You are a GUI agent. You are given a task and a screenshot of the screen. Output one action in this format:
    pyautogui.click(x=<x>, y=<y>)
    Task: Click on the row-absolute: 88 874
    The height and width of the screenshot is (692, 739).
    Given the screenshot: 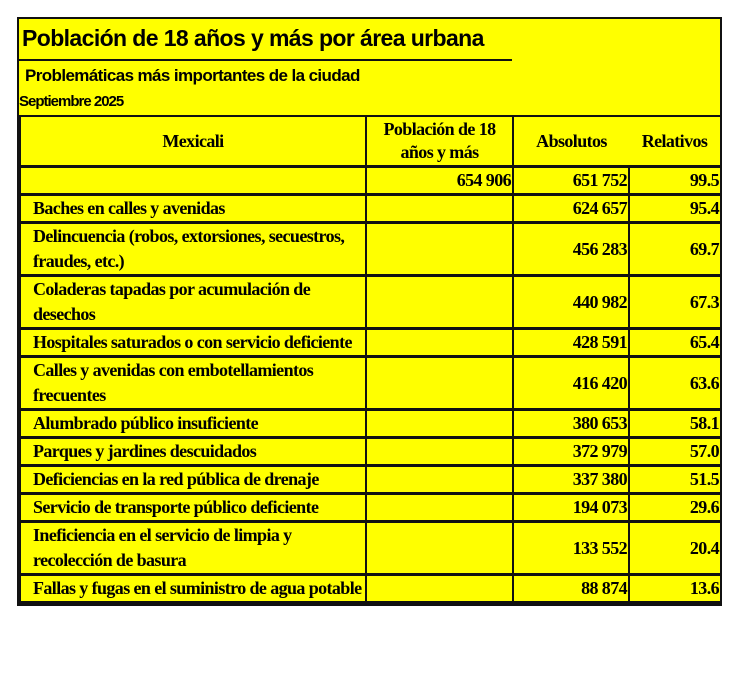 What is the action you would take?
    pyautogui.click(x=571, y=588)
    